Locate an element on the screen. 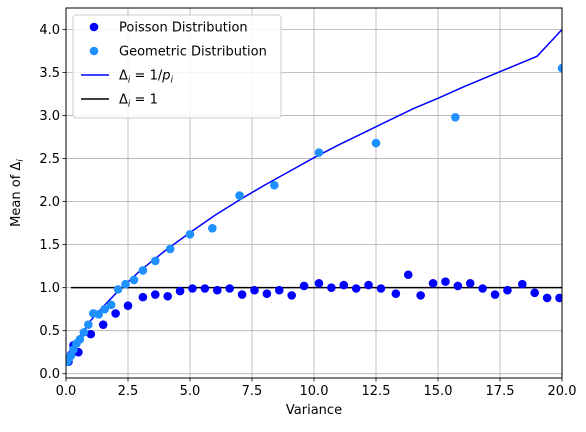  legend-label: Geometric Distribution is located at coordinates (193, 52).